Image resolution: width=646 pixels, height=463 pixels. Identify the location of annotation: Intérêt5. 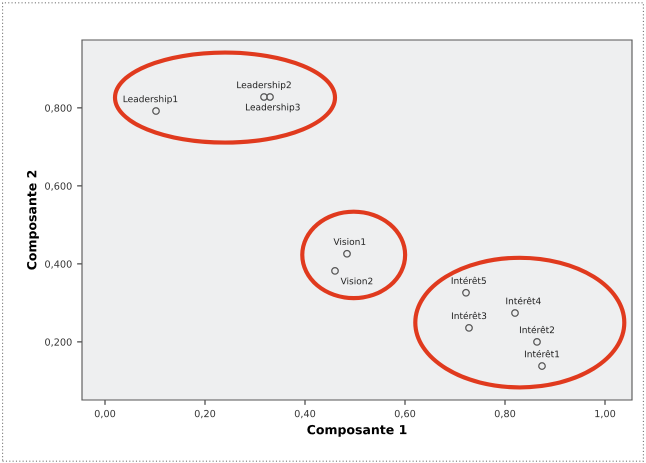
(469, 280).